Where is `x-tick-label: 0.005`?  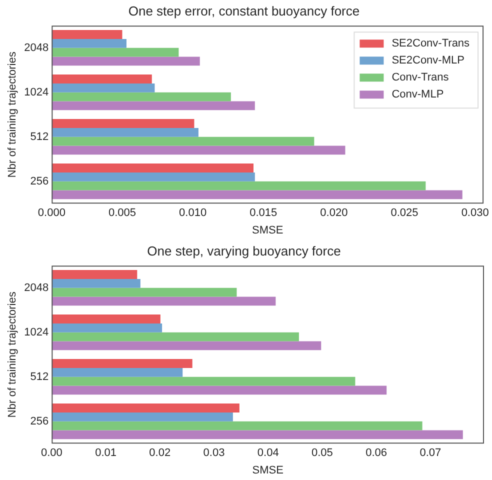 x-tick-label: 0.005 is located at coordinates (122, 213).